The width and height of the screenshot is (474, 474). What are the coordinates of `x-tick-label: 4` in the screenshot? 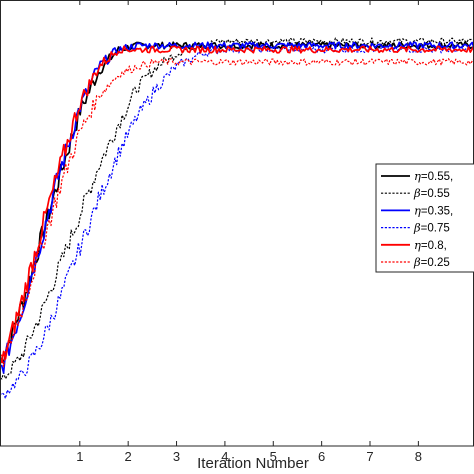 It's located at (224, 456).